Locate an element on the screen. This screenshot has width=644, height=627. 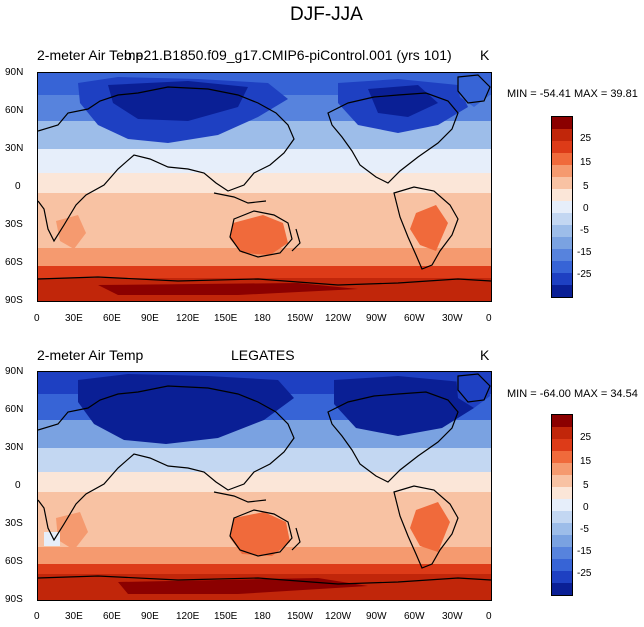
panel-top-units: K is located at coordinates (485, 55).